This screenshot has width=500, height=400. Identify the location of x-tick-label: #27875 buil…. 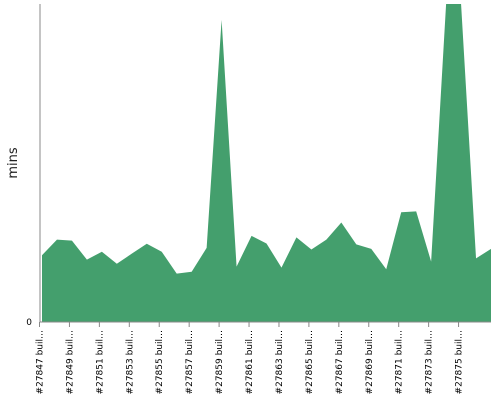
(460, 362).